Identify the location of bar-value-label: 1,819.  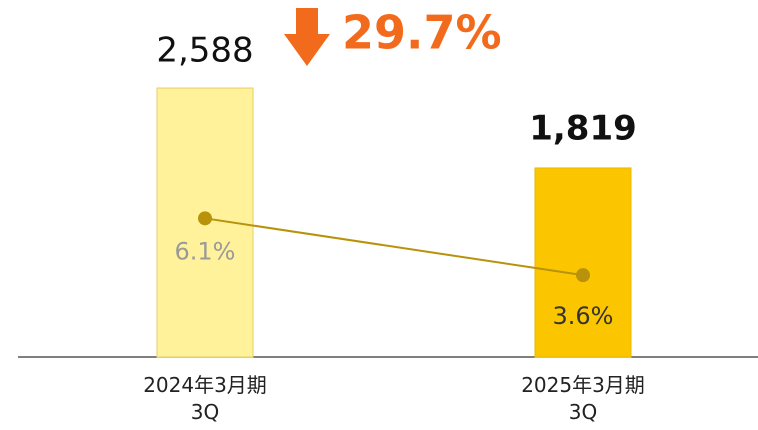
(583, 128).